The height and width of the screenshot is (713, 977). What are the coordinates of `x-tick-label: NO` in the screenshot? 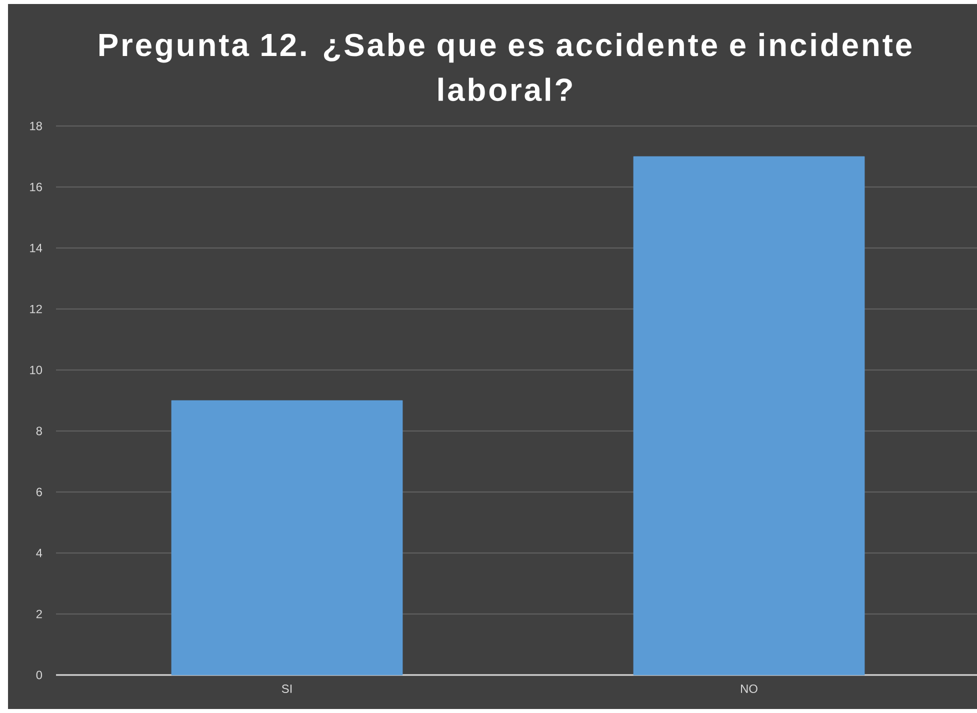 It's located at (749, 688).